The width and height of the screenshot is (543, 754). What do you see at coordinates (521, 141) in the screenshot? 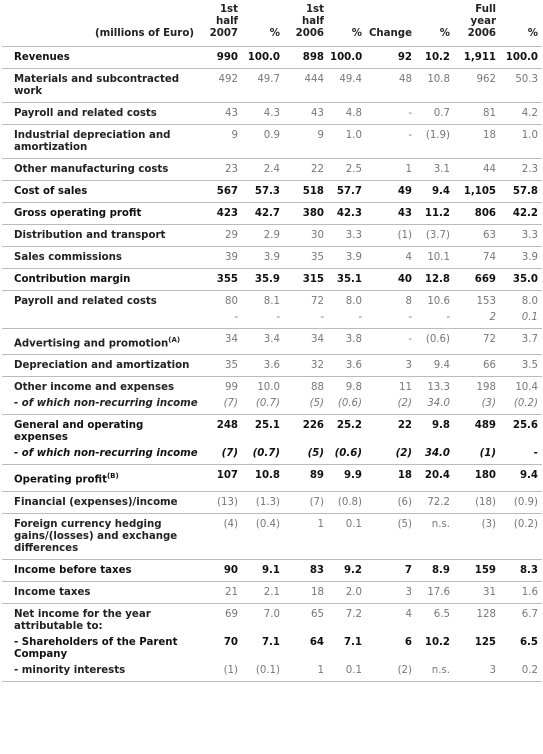
I see `value-cell: 1.0` at bounding box center [521, 141].